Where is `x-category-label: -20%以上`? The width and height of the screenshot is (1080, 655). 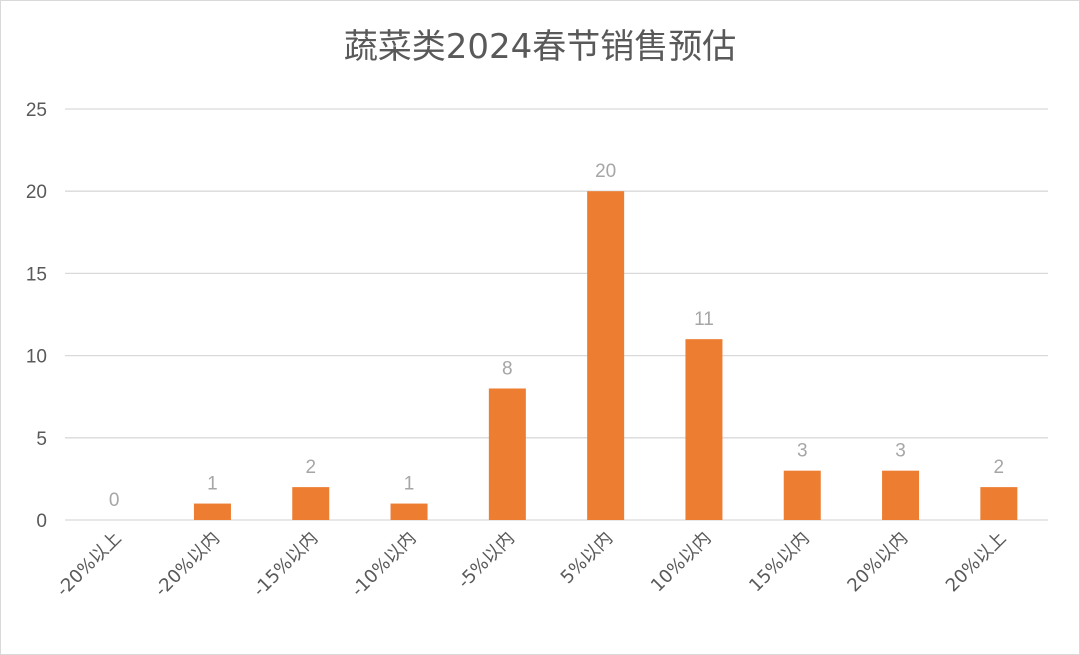 x-category-label: -20%以上 is located at coordinates (88, 564).